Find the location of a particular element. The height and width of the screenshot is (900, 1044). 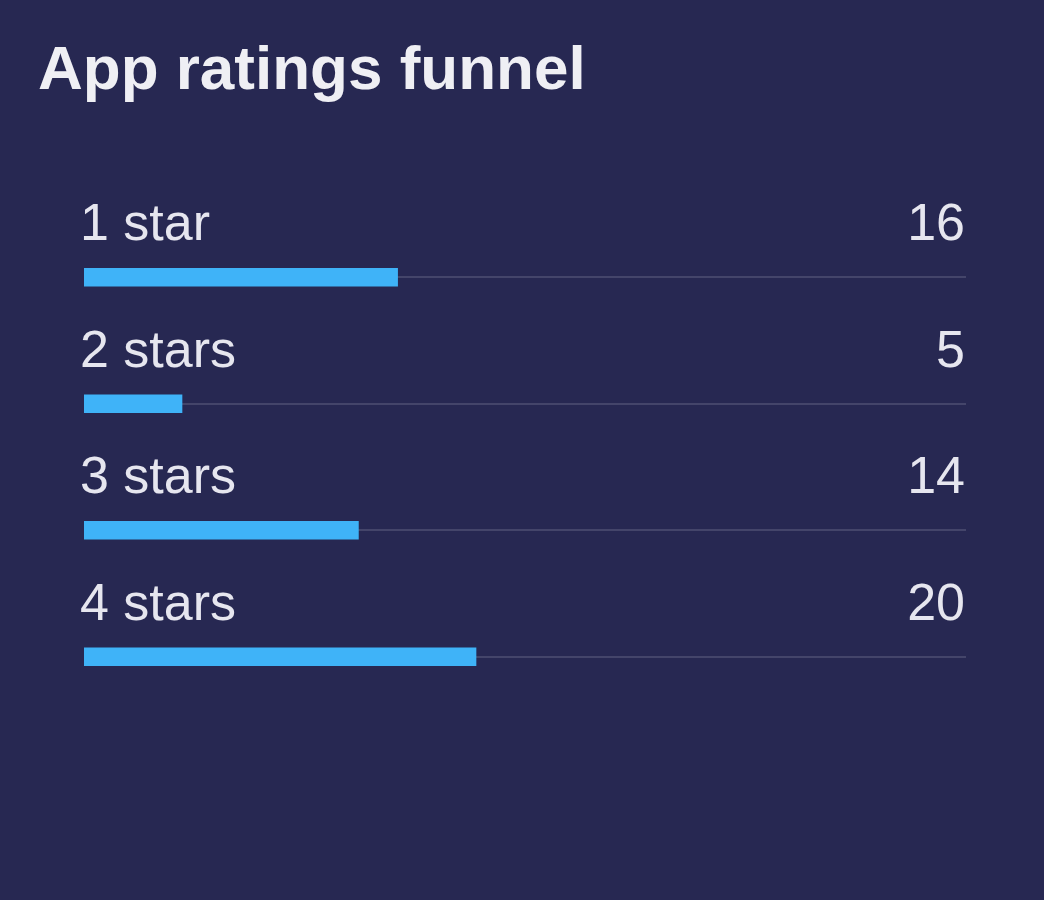

y-tick-label: 2 stars is located at coordinates (158, 348).